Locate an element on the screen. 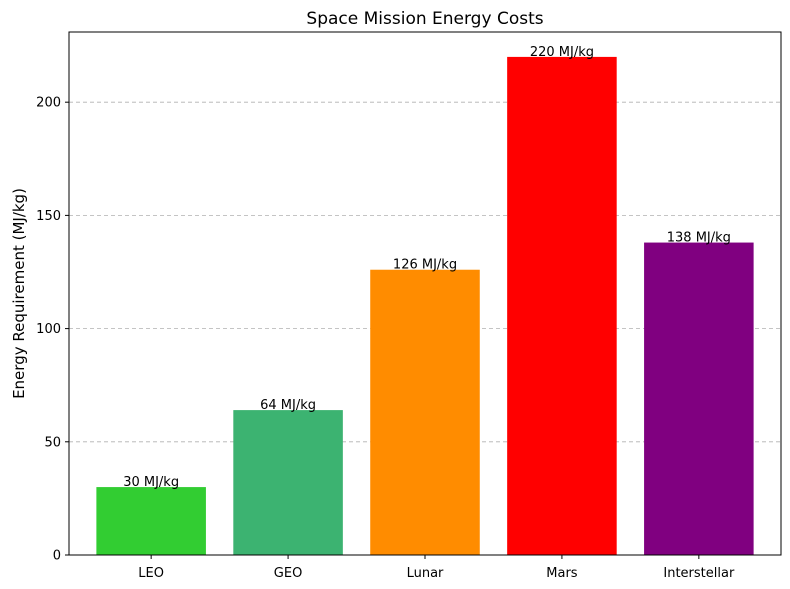 The image size is (790, 589). y-tick-label: 50 is located at coordinates (52, 442).